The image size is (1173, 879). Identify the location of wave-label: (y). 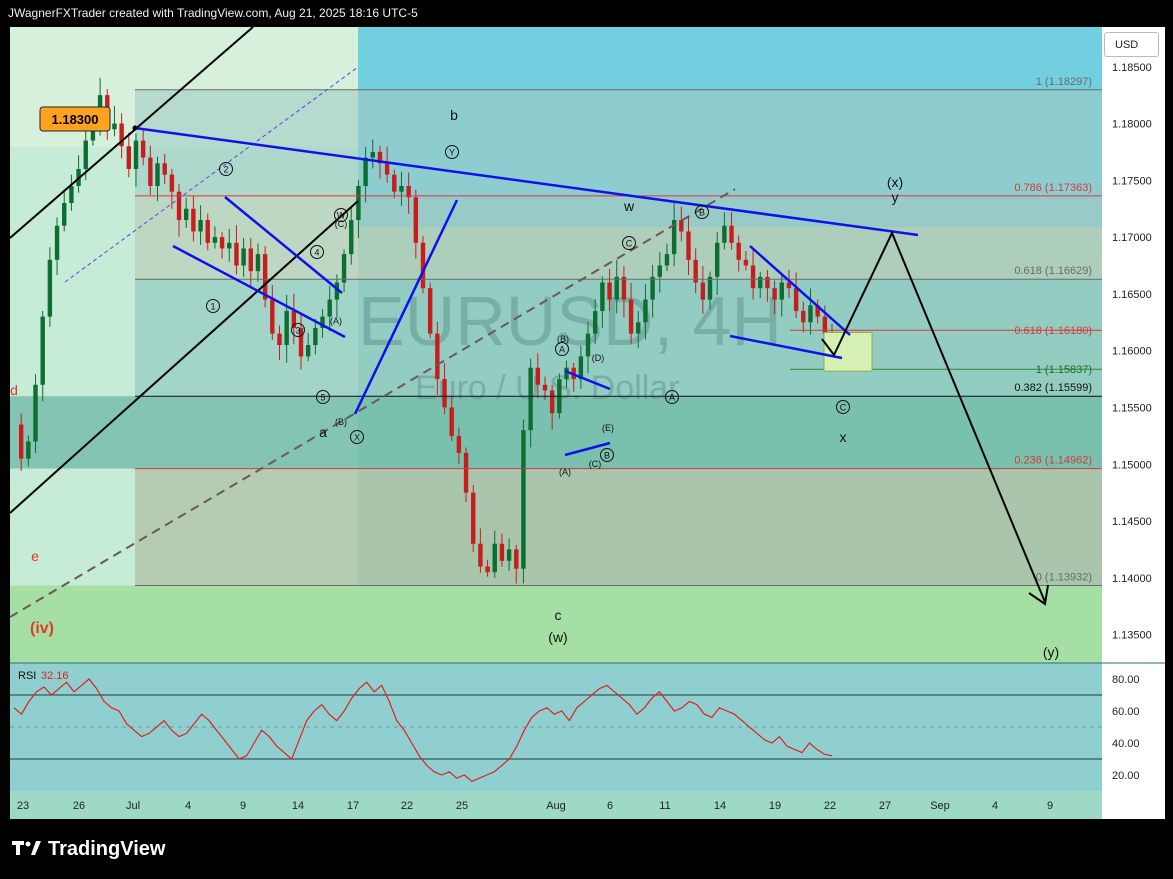
(1051, 652).